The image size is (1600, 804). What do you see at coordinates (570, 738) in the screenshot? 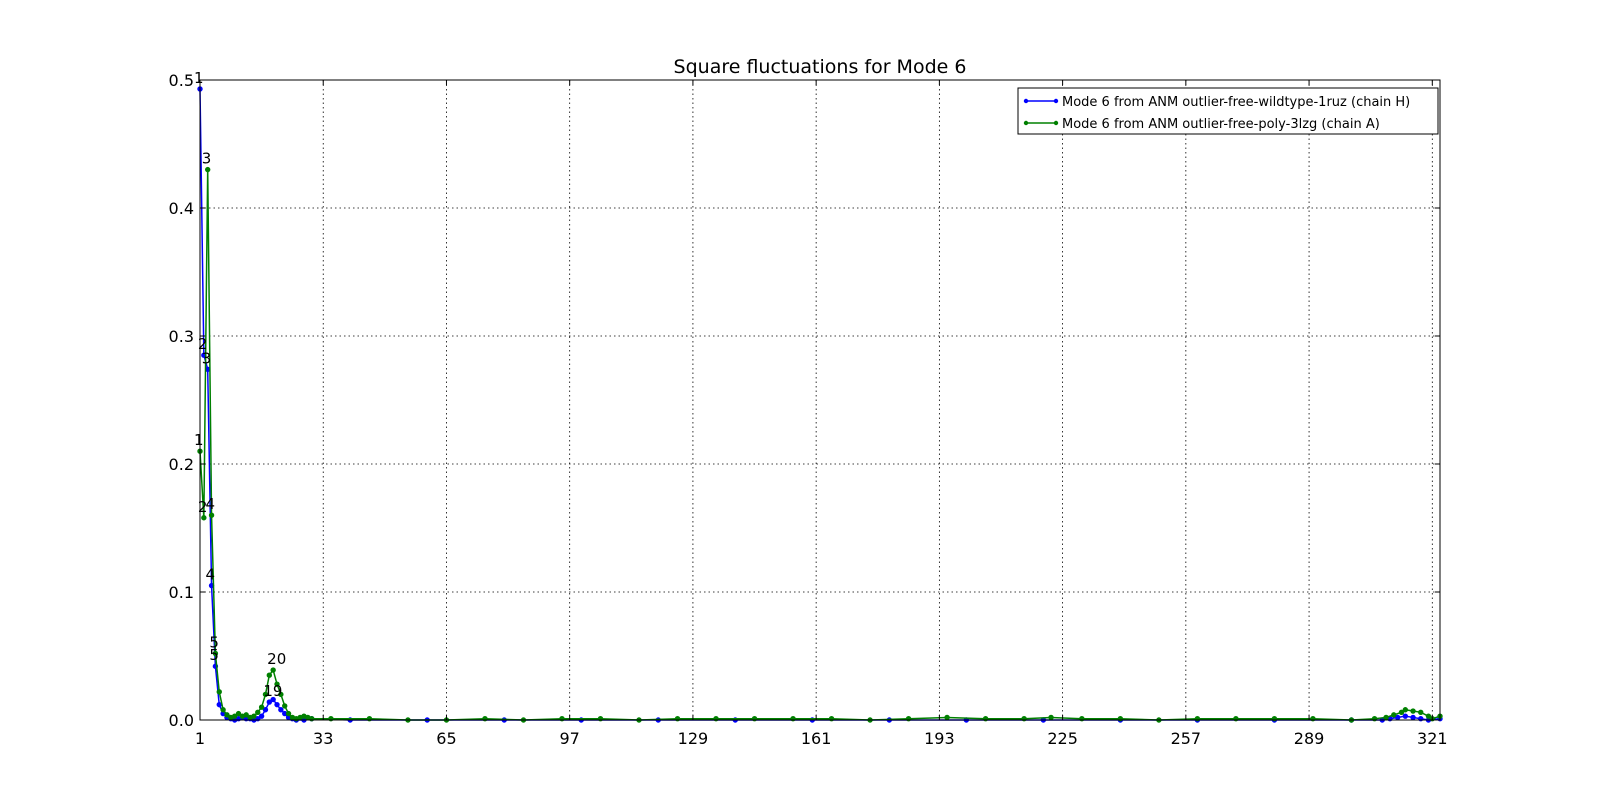
I see `x-tick-label: 97` at bounding box center [570, 738].